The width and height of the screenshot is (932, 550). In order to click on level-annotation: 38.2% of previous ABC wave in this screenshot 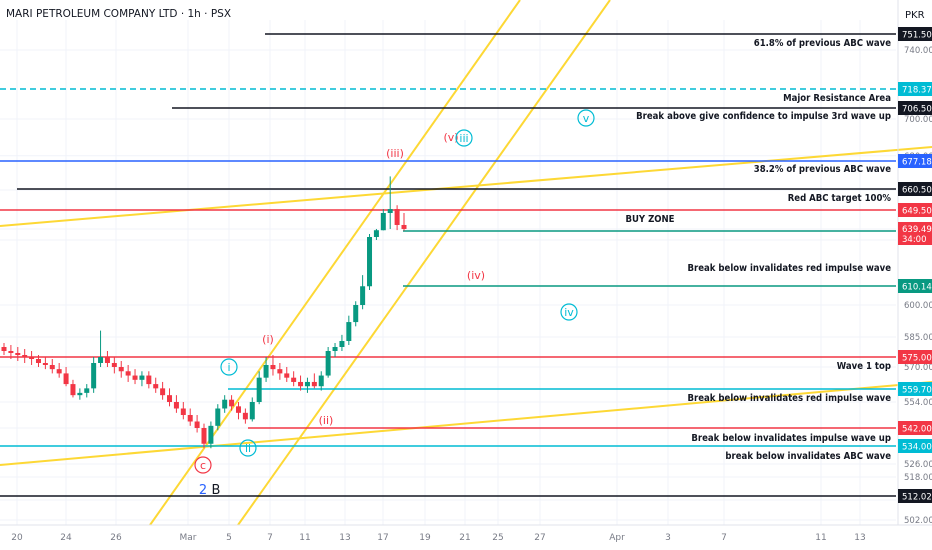, I will do `click(822, 169)`.